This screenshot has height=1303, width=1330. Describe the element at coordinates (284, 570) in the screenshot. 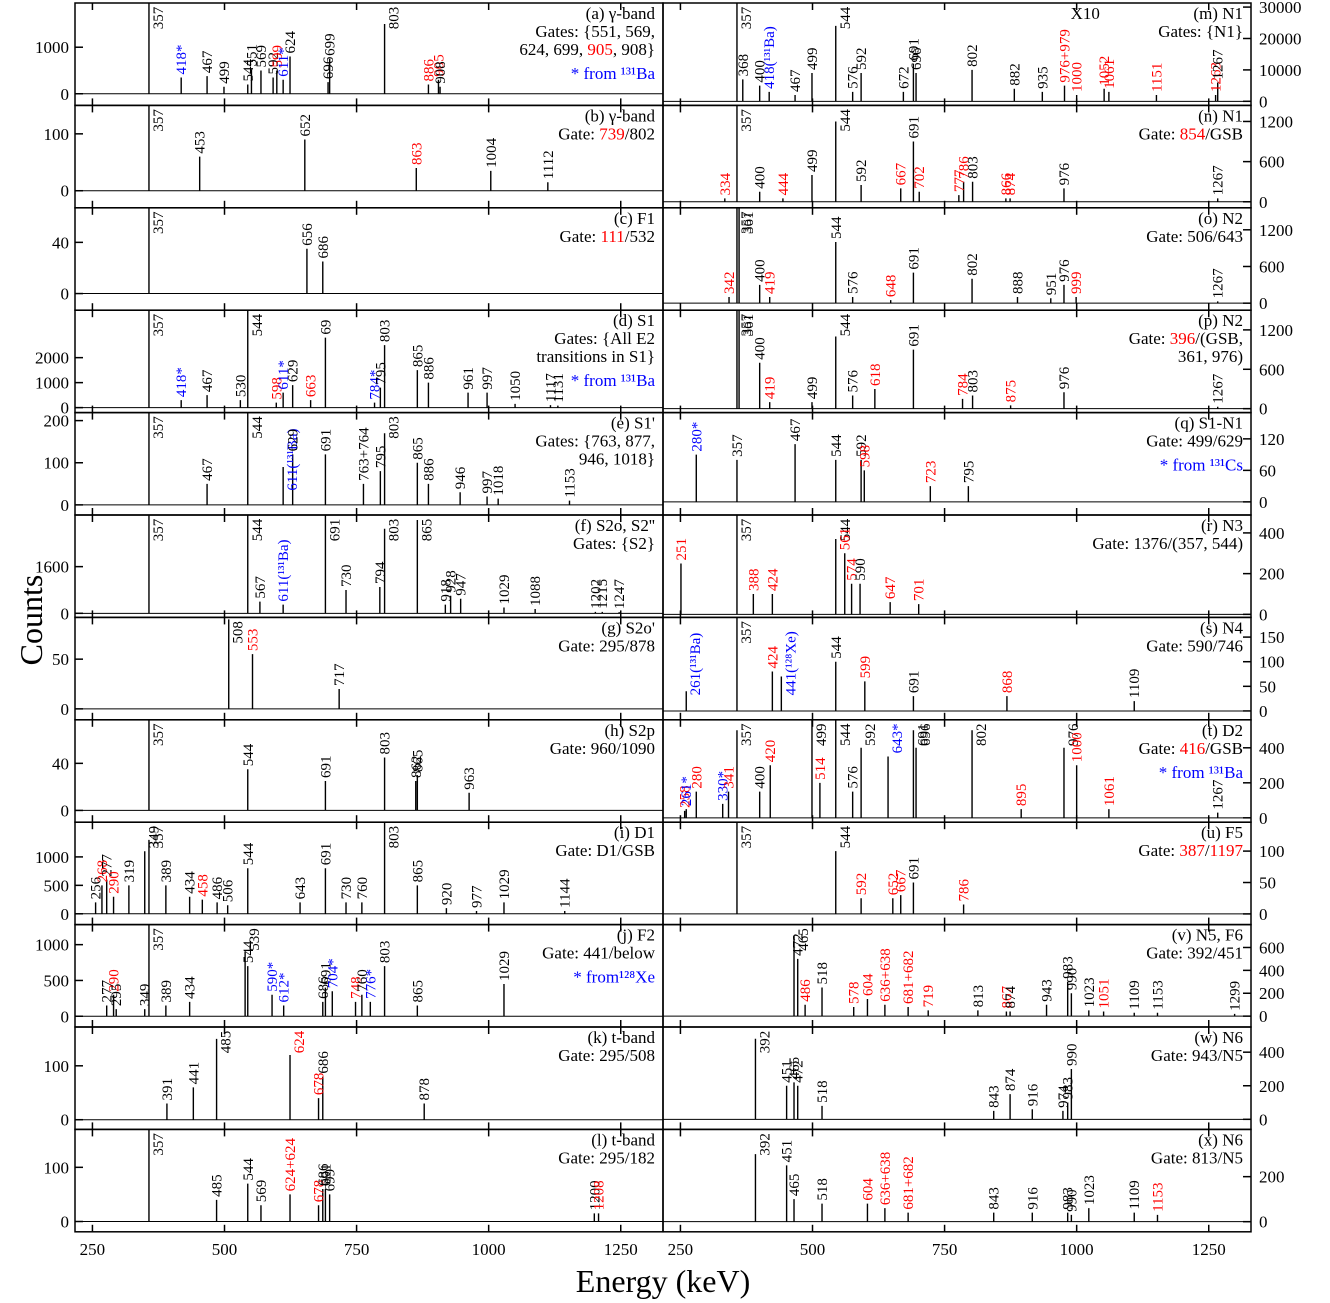

I see `peak-label: 611(¹³¹Ba)` at that location.